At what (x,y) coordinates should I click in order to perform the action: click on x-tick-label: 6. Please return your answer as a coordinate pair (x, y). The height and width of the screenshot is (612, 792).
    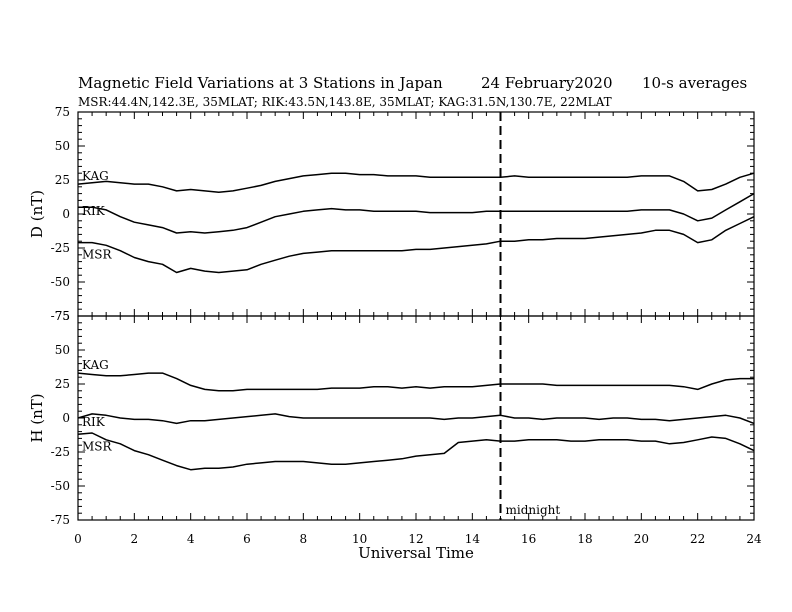
    Looking at the image, I should click on (247, 539).